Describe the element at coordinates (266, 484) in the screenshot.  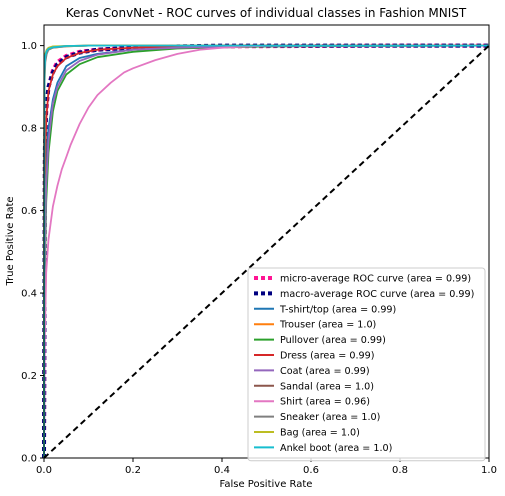
I see `x-axis-label: False Positive Rate` at that location.